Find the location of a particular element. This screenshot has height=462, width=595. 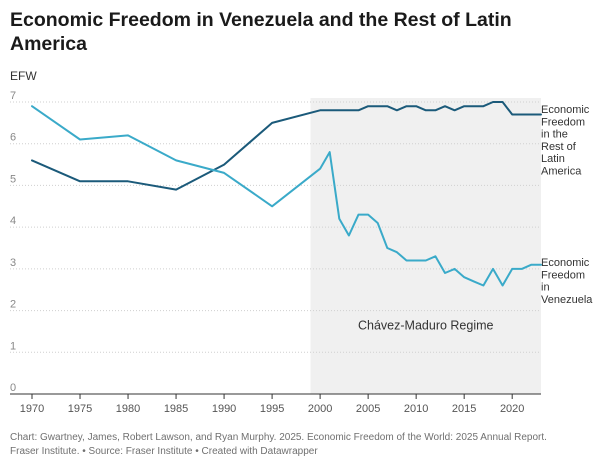

y-axis-label: EFW is located at coordinates (23, 76).